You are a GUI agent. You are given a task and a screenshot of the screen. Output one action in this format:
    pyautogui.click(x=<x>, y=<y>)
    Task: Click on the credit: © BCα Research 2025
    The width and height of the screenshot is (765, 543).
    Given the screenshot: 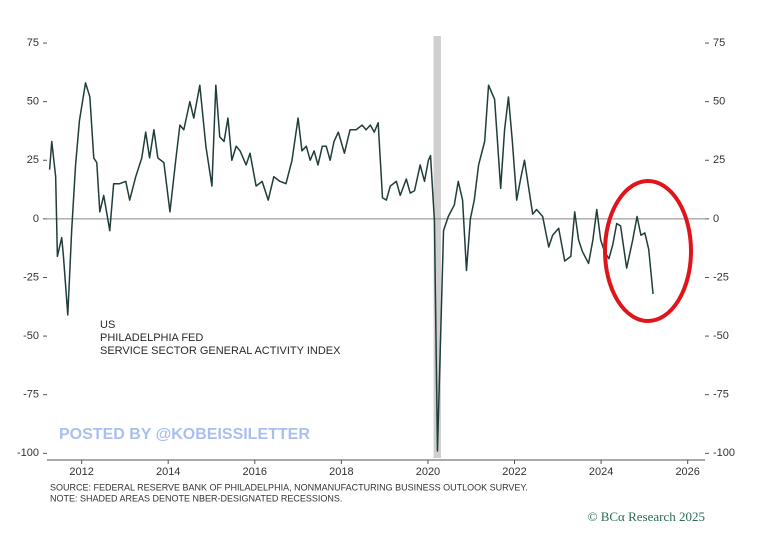 What is the action you would take?
    pyautogui.click(x=646, y=516)
    